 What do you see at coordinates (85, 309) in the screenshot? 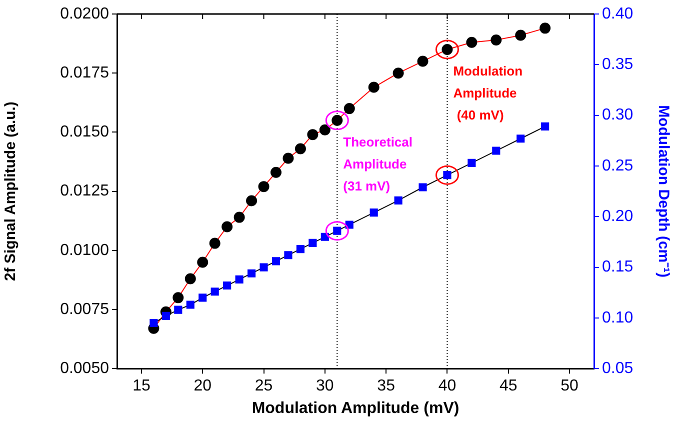
I see `y-tick-label: 0.0075` at bounding box center [85, 309].